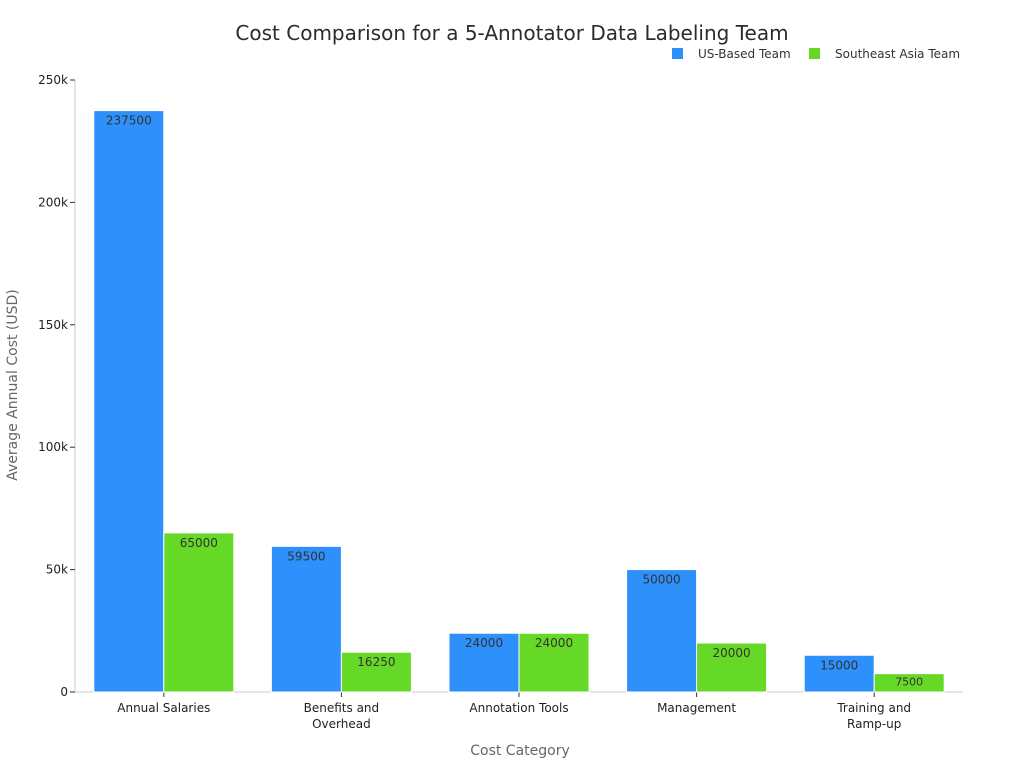  I want to click on x-axis-title: Cost Category, so click(520, 751).